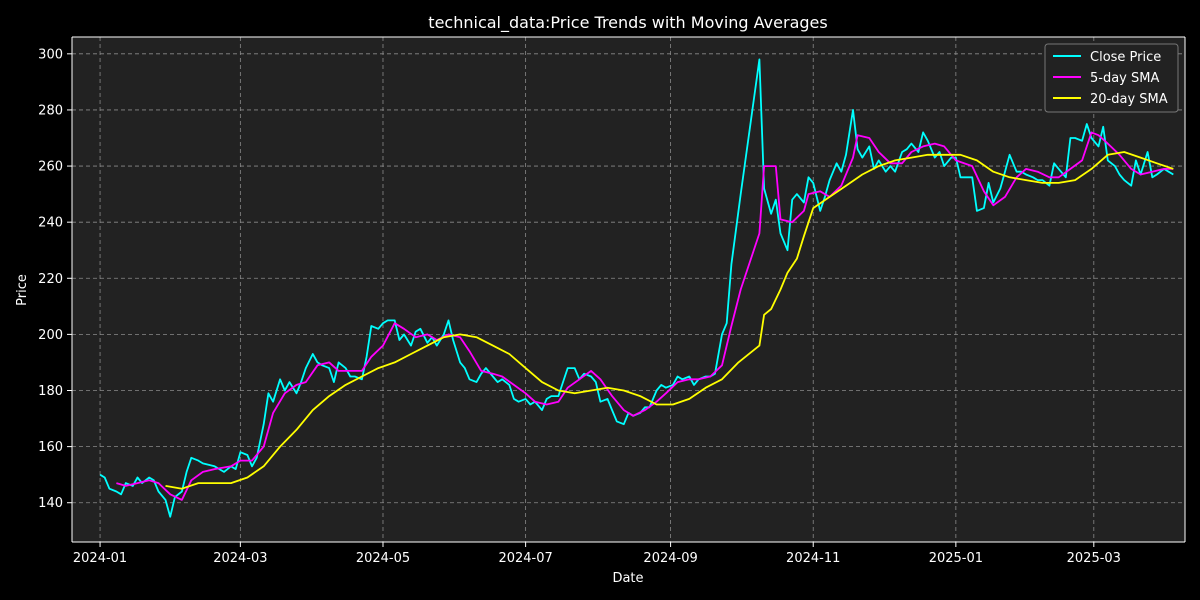 This screenshot has height=600, width=1200. What do you see at coordinates (1125, 57) in the screenshot?
I see `legend-label-close-price: Close Price` at bounding box center [1125, 57].